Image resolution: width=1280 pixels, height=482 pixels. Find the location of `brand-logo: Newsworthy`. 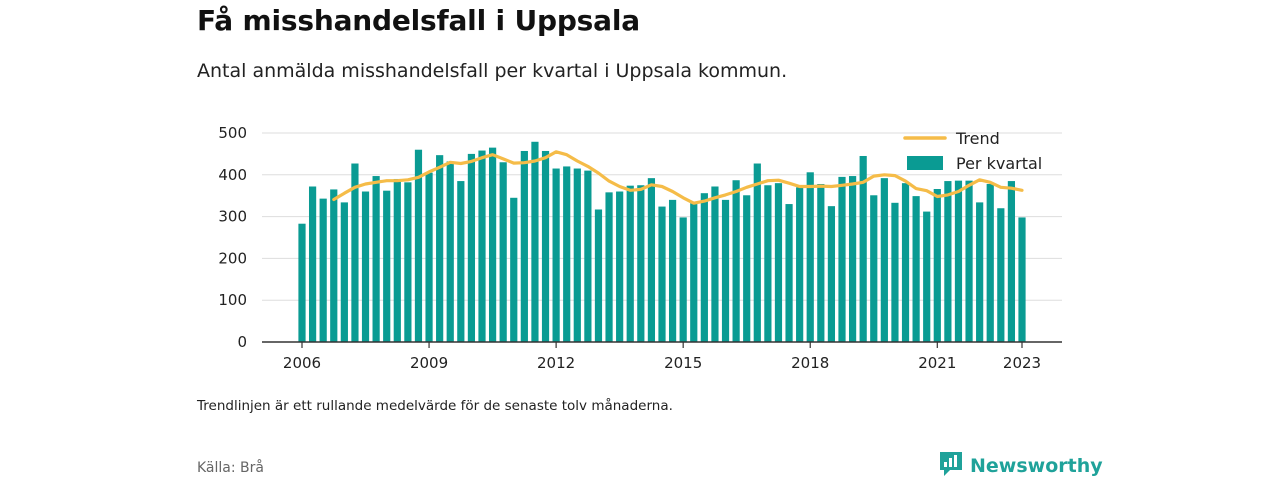

brand-logo: Newsworthy is located at coordinates (1020, 466).